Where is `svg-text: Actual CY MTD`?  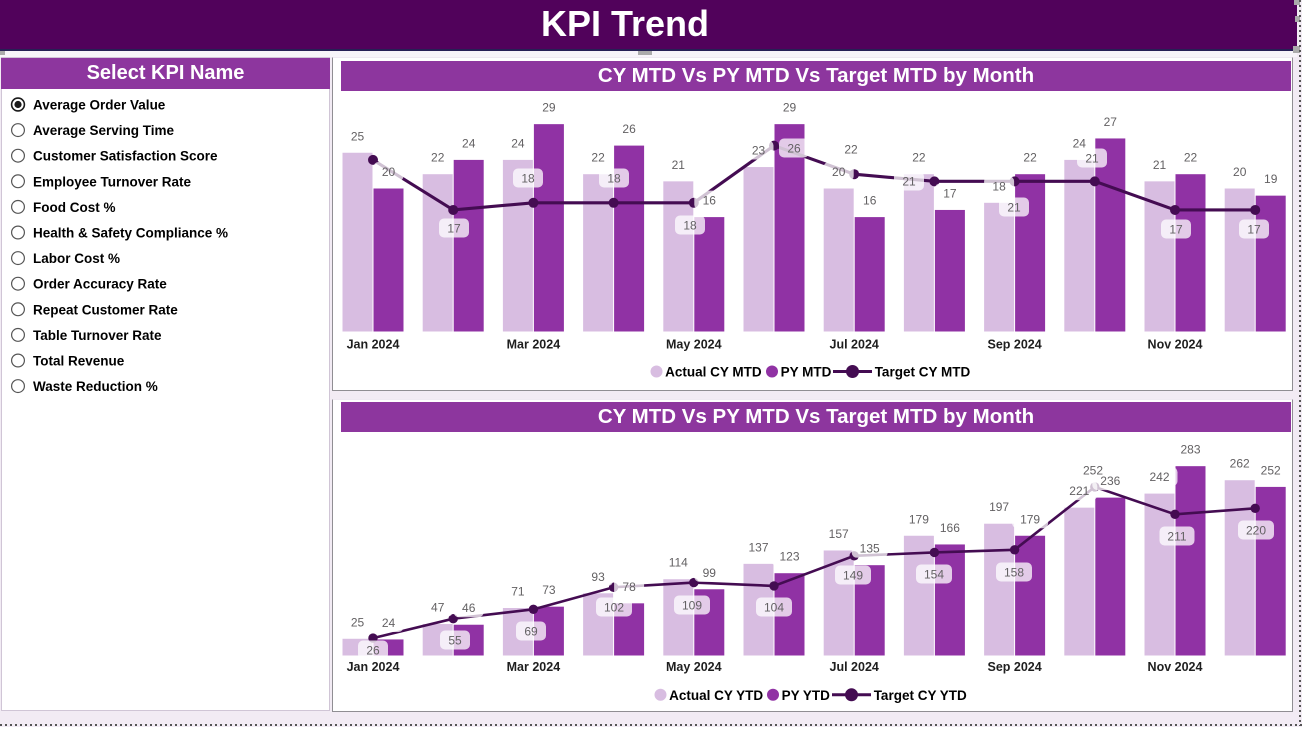 svg-text: Actual CY MTD is located at coordinates (713, 372).